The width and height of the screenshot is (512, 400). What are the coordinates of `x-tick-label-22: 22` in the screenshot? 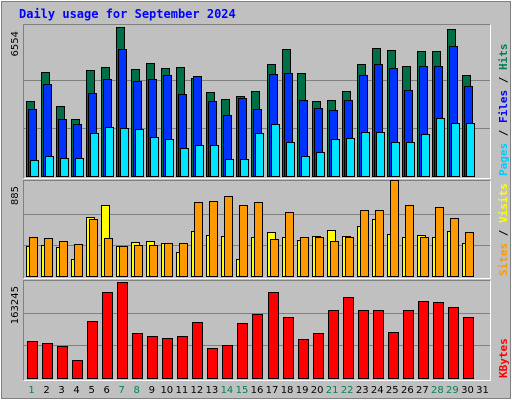 It's located at (347, 390).